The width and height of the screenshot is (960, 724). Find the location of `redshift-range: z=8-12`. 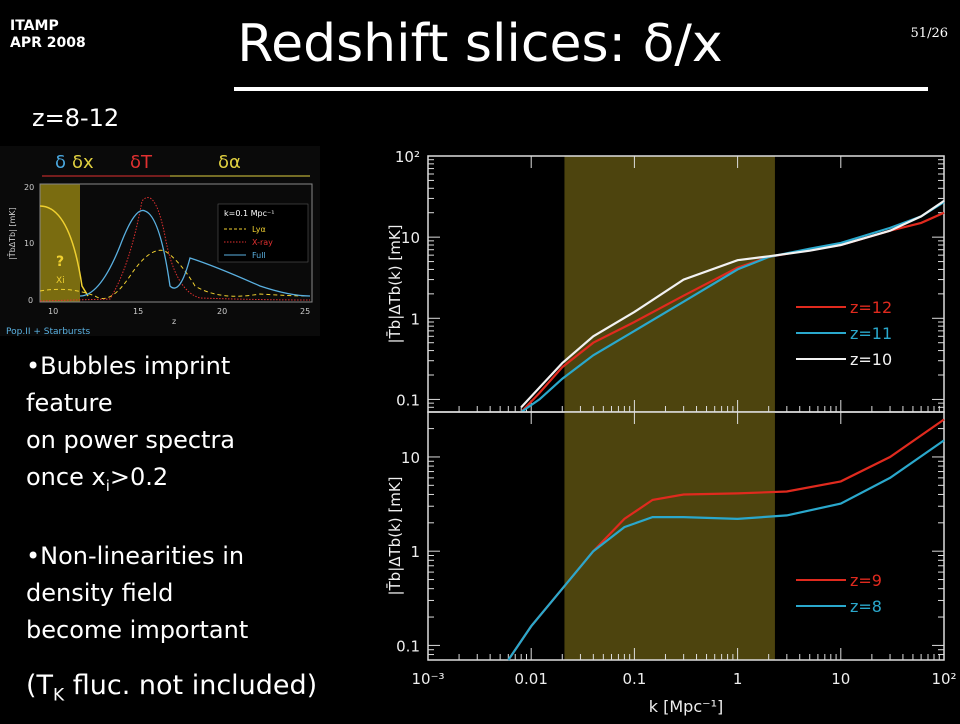

redshift-range: z=8-12 is located at coordinates (76, 118).